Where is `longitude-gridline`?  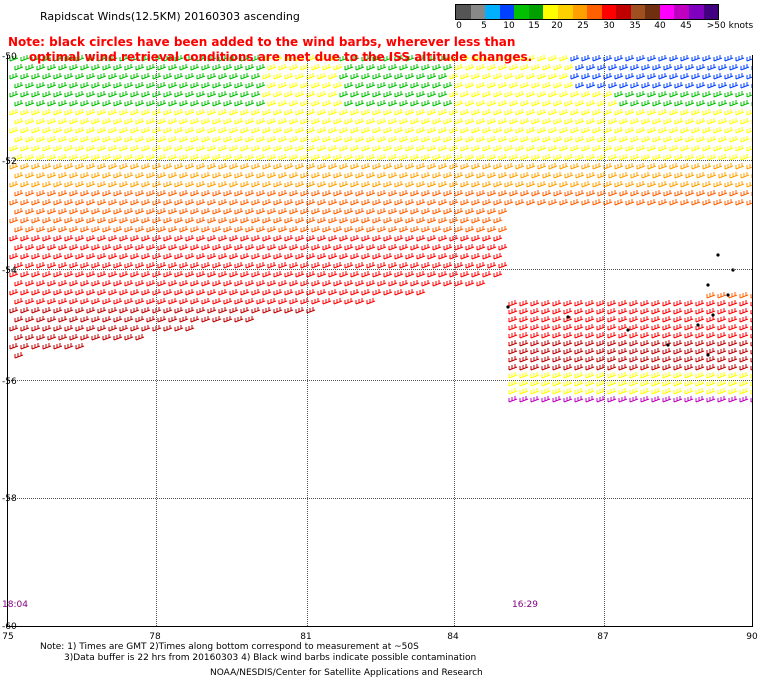
longitude-gridline is located at coordinates (454, 340).